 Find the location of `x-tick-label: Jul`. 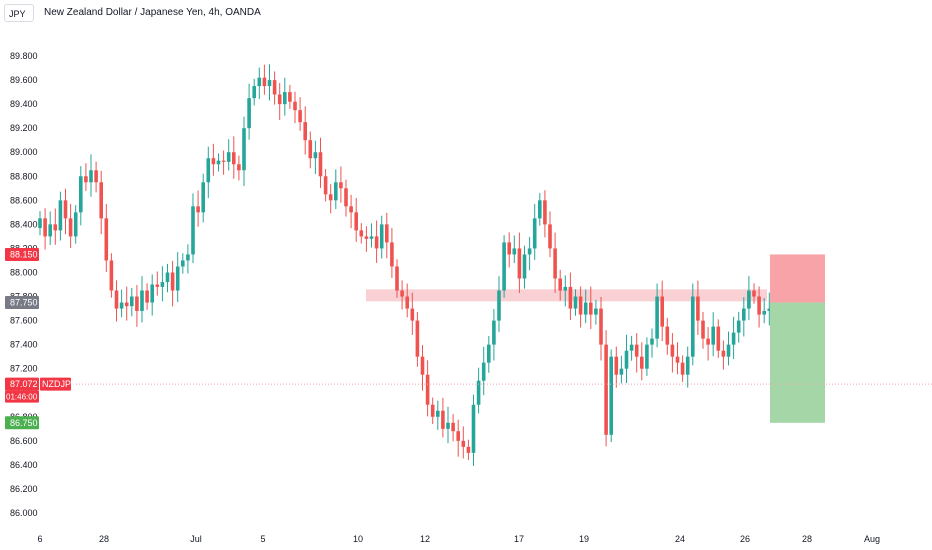

x-tick-label: Jul is located at coordinates (196, 539).